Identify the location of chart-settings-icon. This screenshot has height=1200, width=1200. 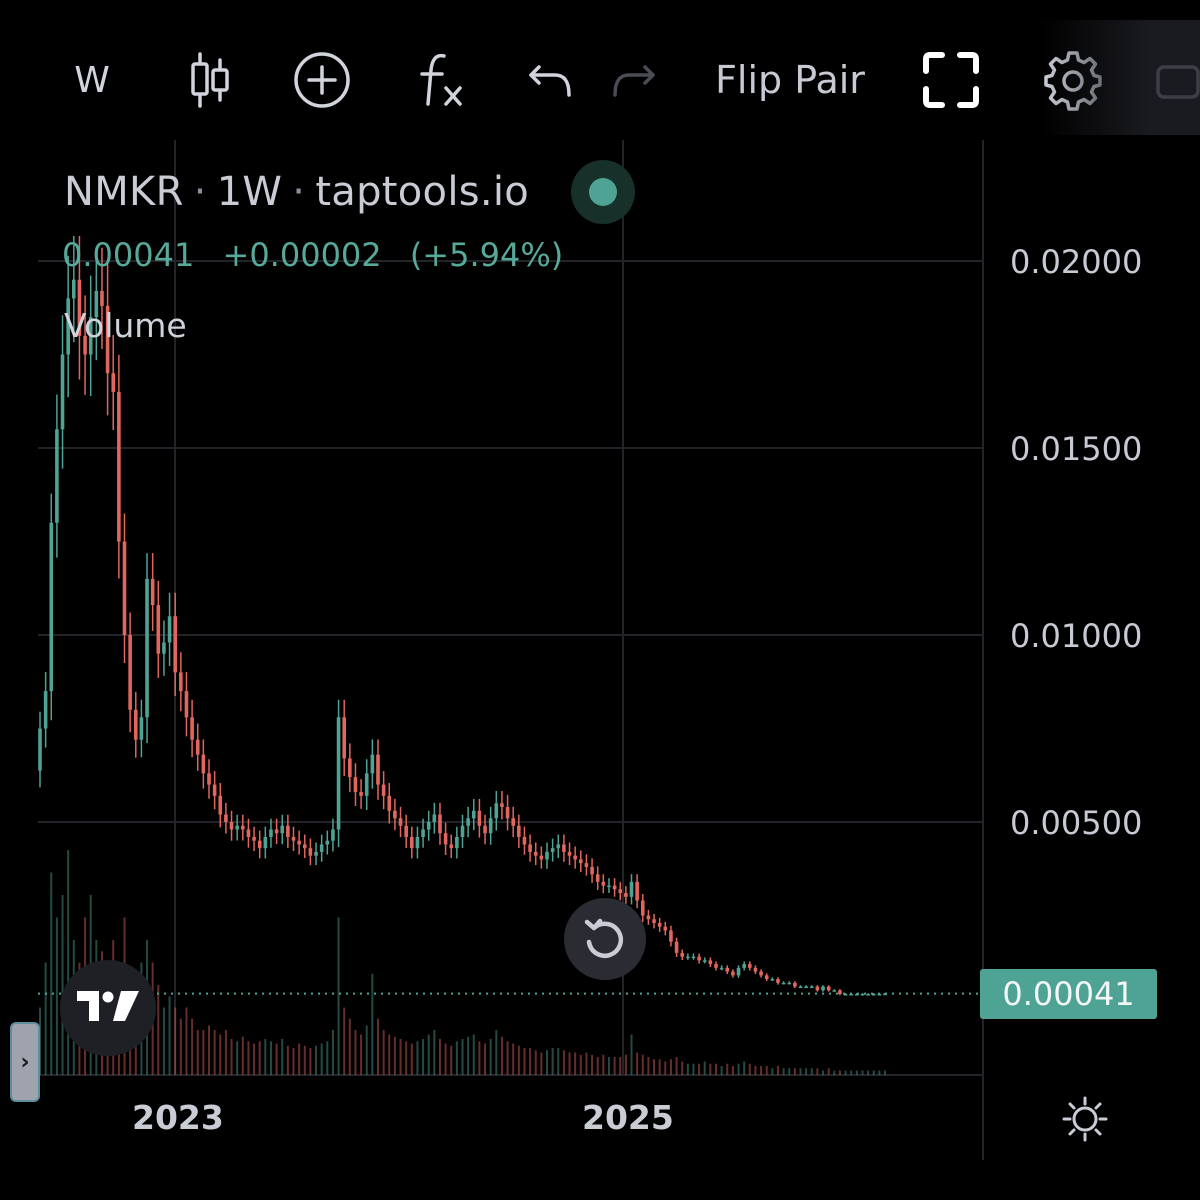
(1085, 1119).